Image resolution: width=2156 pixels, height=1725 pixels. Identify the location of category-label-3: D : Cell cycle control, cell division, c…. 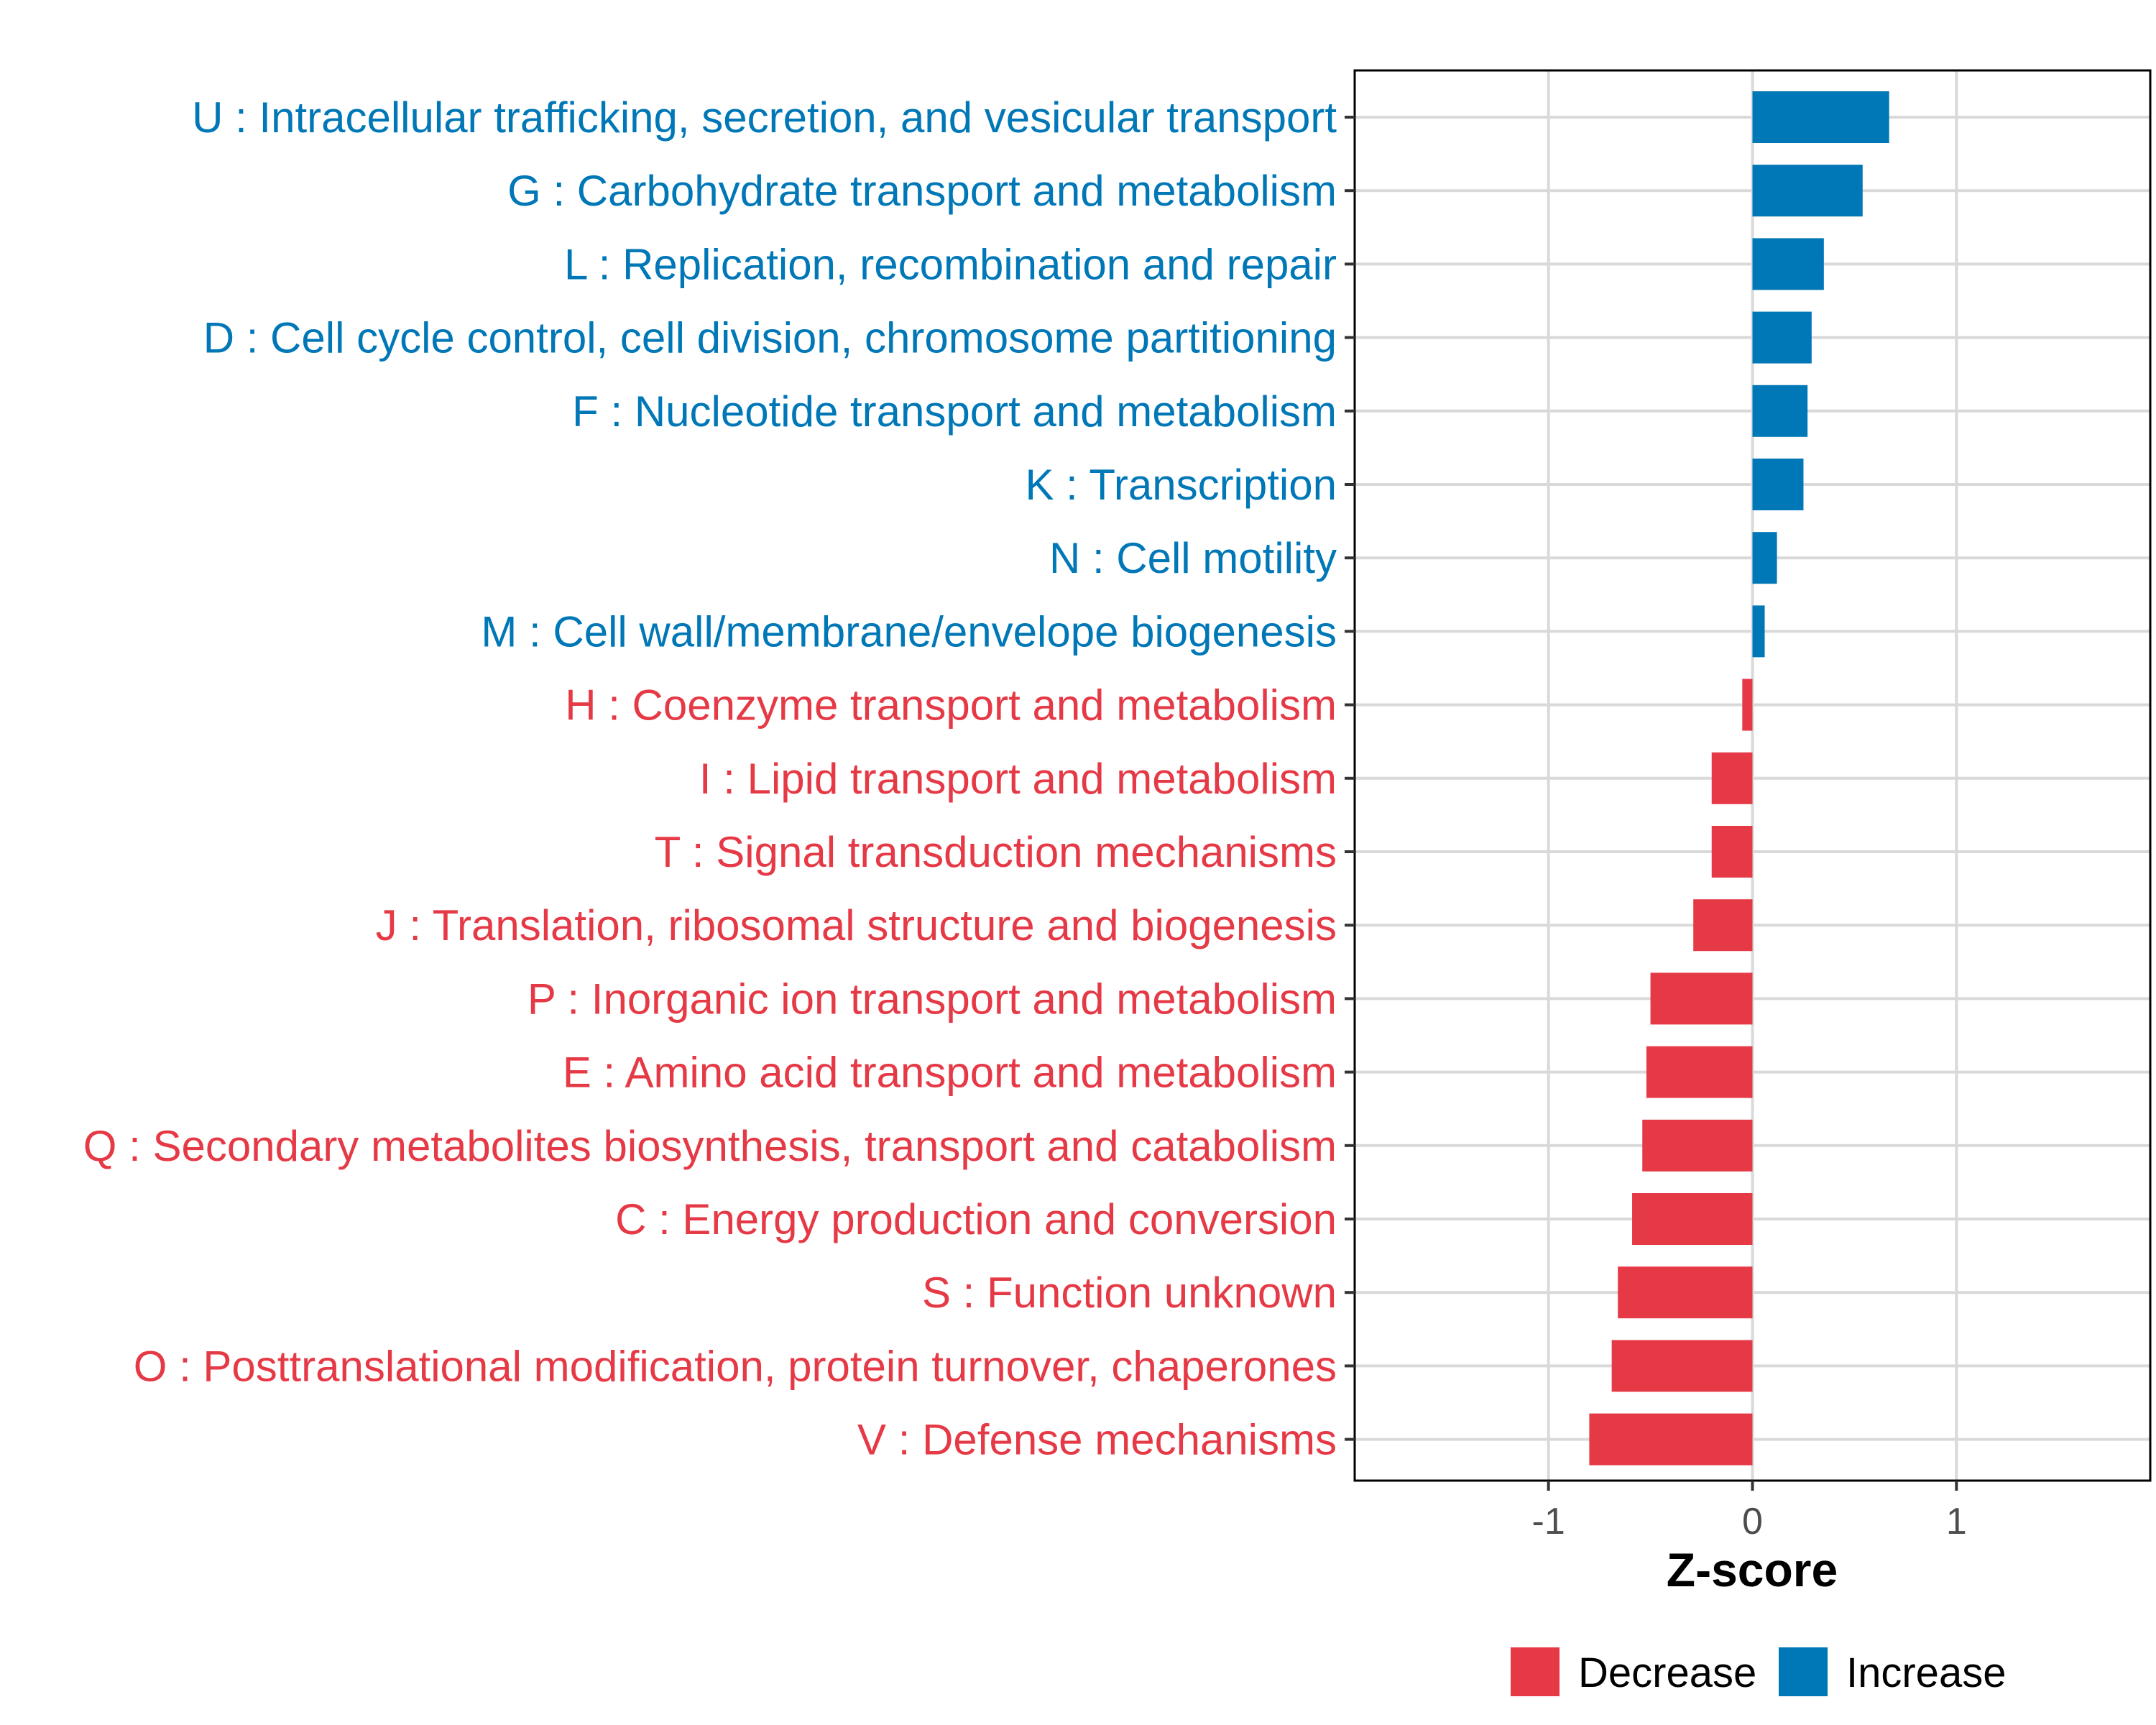
(770, 338).